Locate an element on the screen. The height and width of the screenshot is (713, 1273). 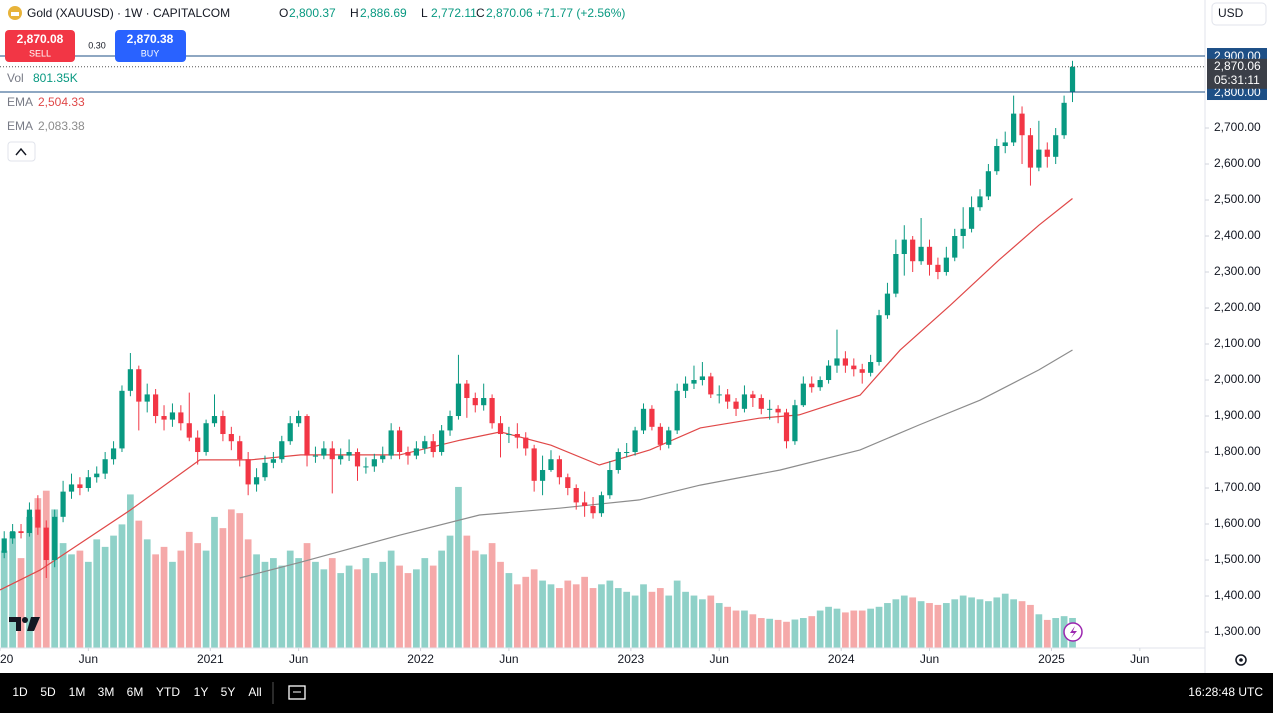
range-button: 1Y is located at coordinates (201, 692).